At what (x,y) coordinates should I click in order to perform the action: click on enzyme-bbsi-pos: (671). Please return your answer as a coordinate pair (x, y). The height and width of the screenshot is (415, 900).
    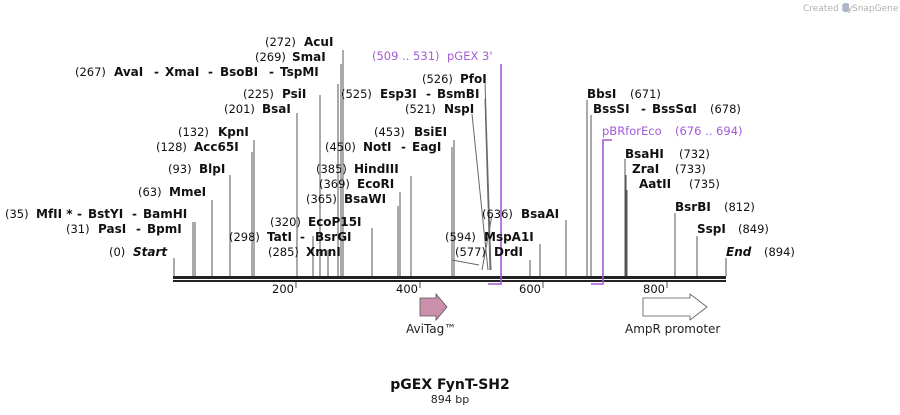
    Looking at the image, I should click on (645, 94).